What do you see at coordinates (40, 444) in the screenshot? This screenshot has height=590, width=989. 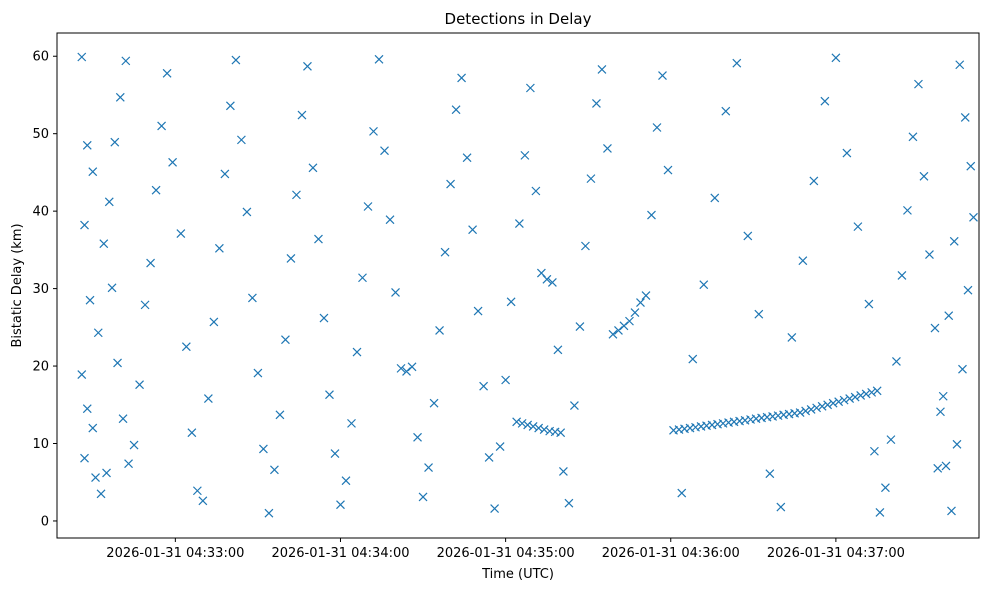 I see `y-tick-label: 10` at bounding box center [40, 444].